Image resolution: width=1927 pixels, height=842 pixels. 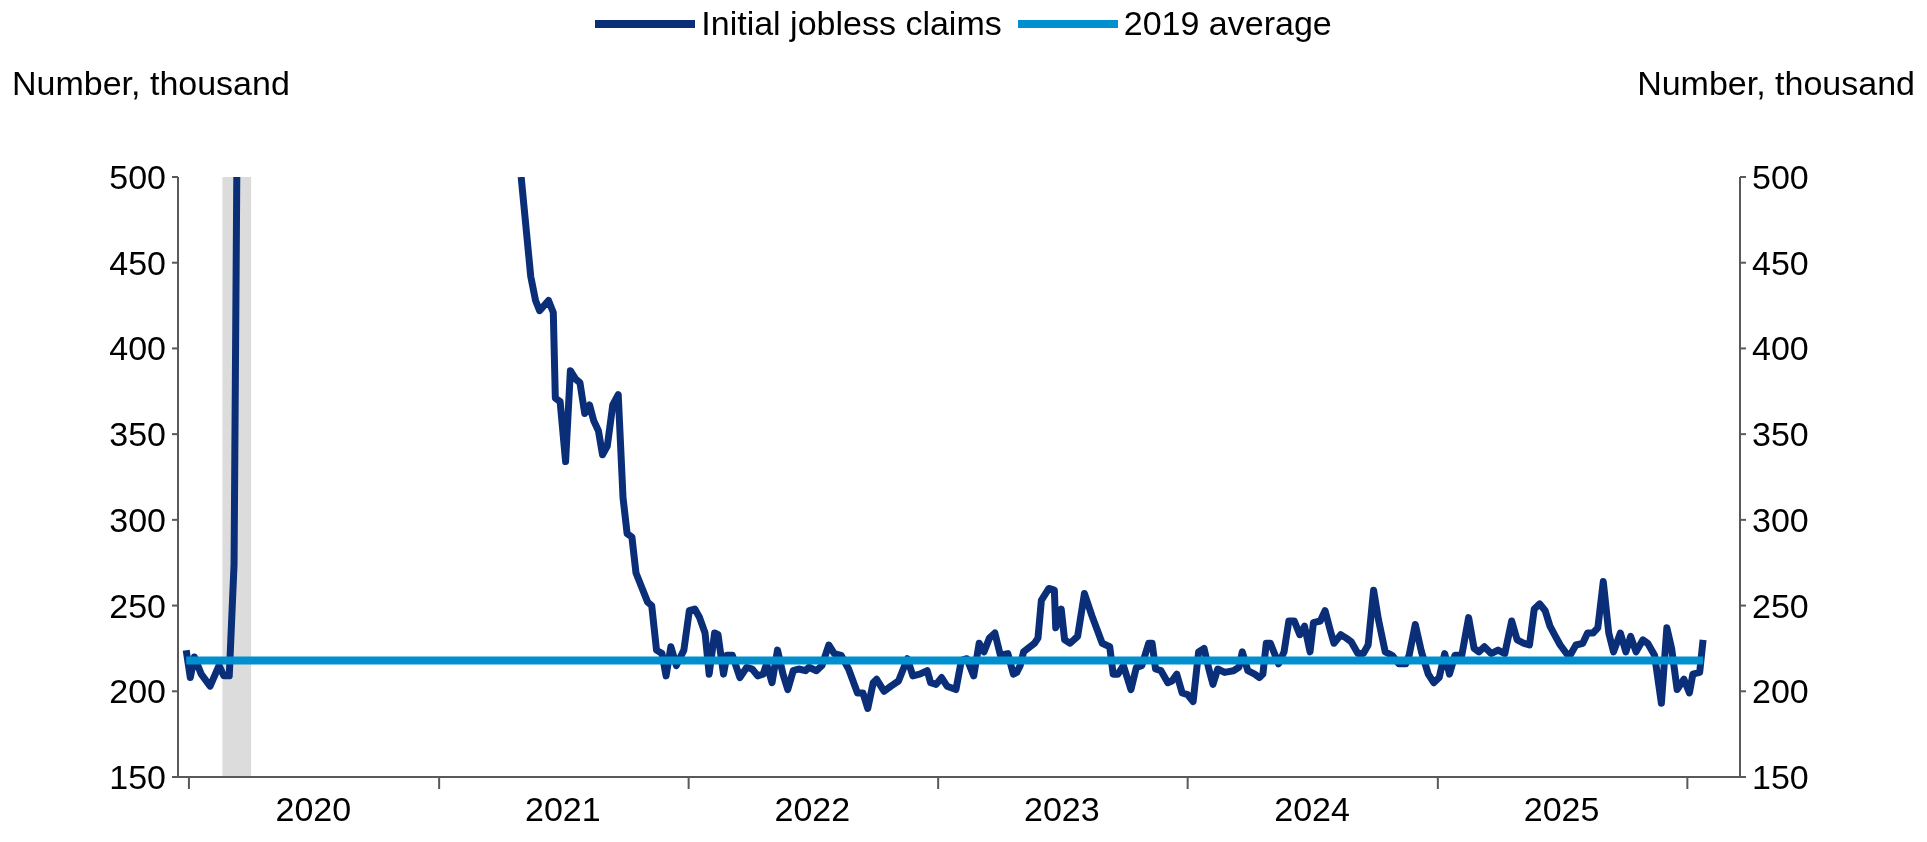 I want to click on x-tick-label: 2021, so click(x=563, y=809).